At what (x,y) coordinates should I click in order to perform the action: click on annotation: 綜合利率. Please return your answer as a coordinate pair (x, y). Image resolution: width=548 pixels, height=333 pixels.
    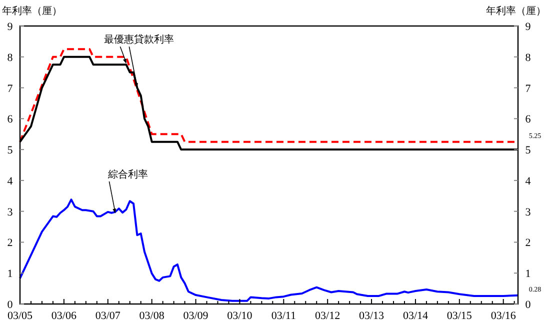
    Looking at the image, I should click on (128, 174).